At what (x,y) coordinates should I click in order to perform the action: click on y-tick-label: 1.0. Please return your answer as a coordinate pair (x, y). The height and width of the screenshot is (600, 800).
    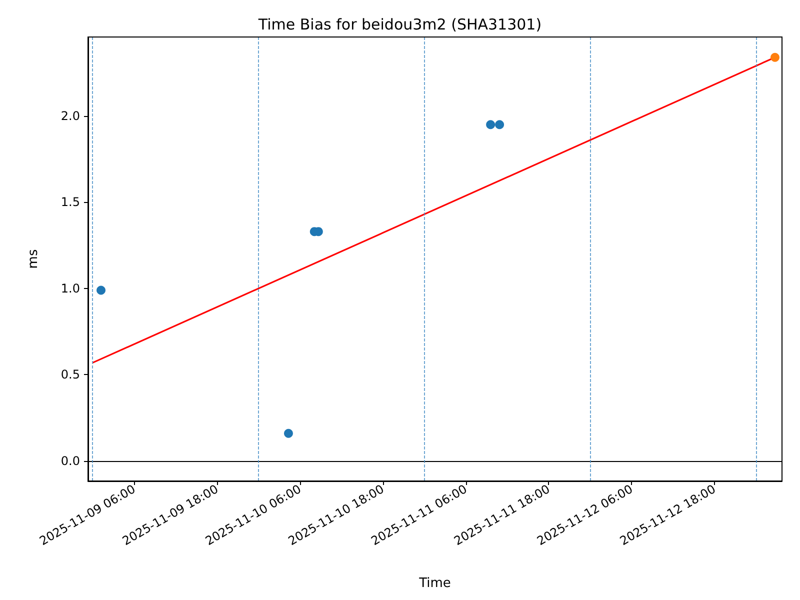
    Looking at the image, I should click on (70, 288).